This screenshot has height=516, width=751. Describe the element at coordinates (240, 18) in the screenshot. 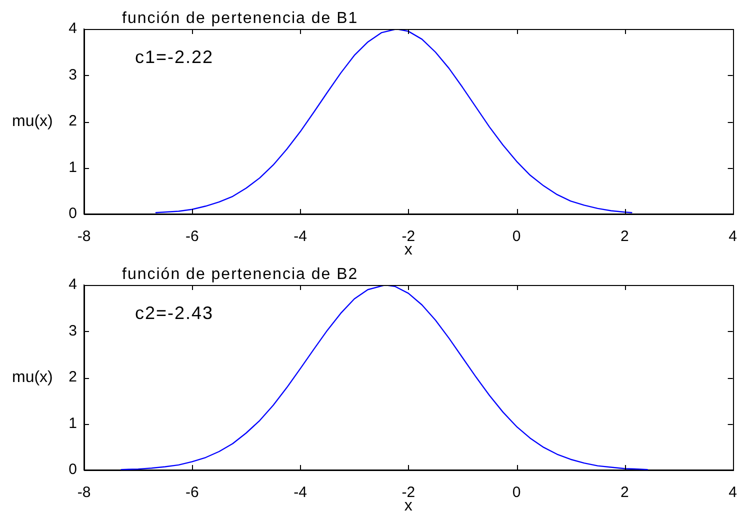

I see `chart-title: función de pertenencia de B1` at that location.